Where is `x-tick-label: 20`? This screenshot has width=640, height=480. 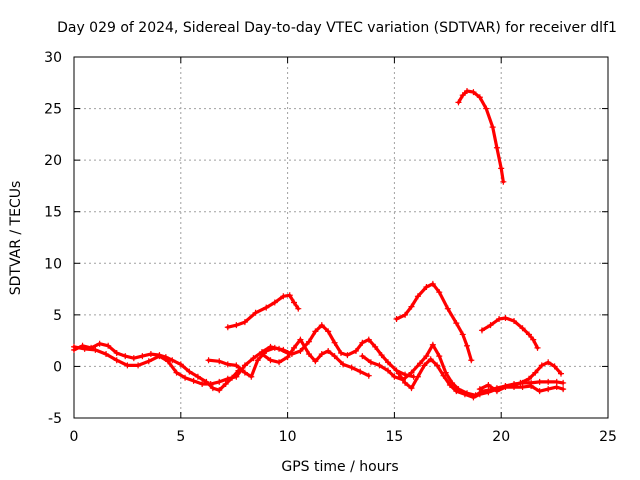
x-tick-label: 20 is located at coordinates (501, 437).